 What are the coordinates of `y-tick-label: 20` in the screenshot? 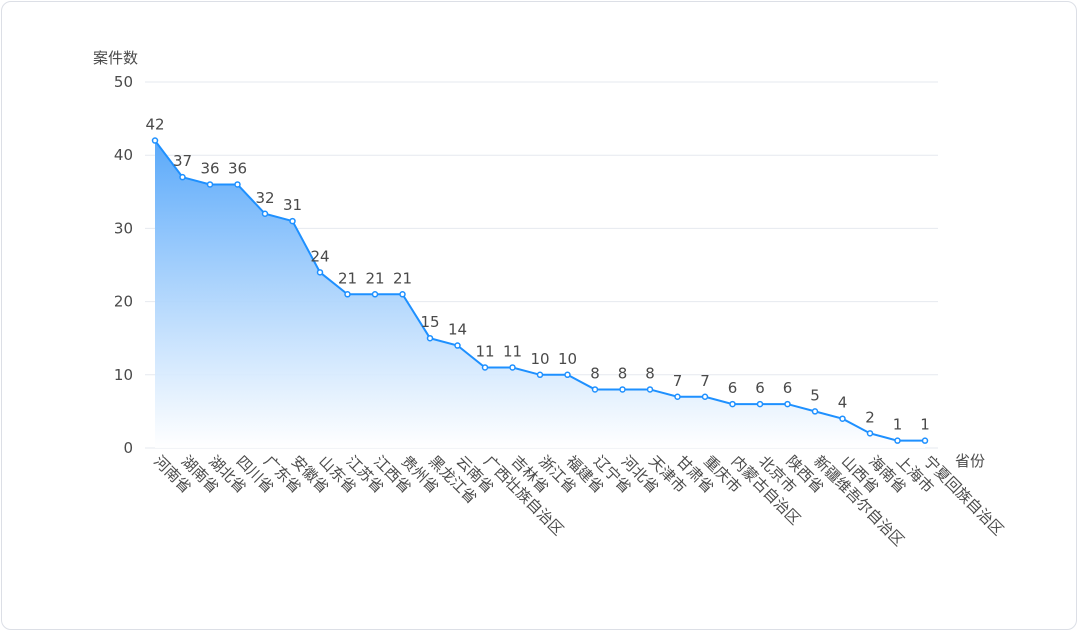 It's located at (123, 302).